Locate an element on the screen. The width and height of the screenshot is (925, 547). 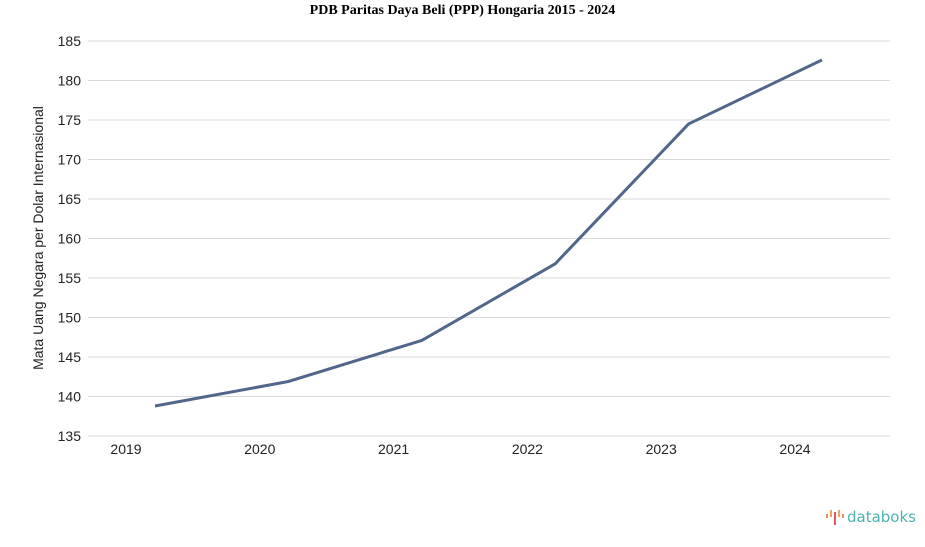
y-tick-label: 170 is located at coordinates (70, 160).